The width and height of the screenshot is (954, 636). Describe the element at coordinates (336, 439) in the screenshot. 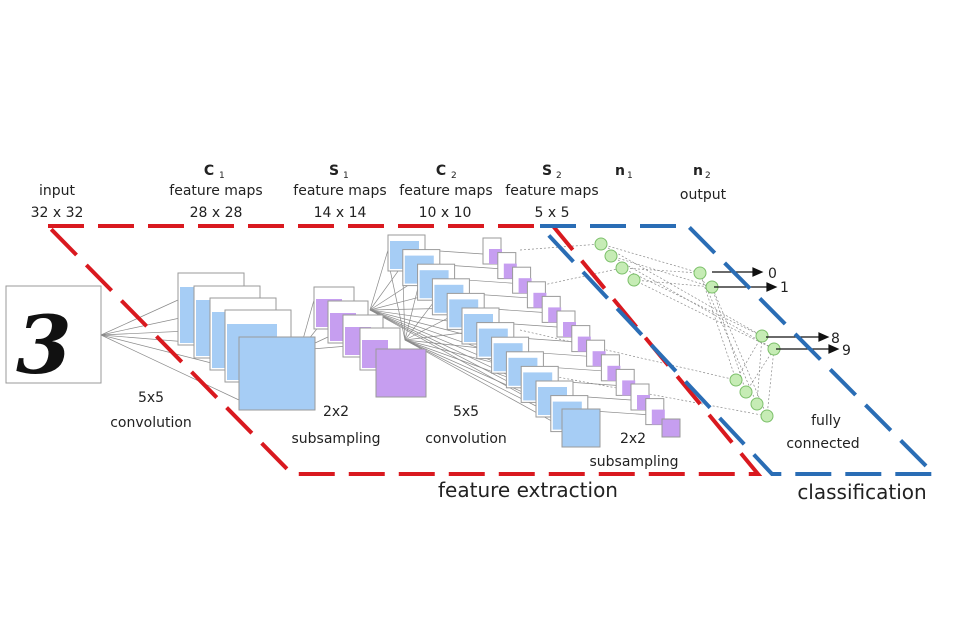

I see `sub1-op-label: subsampling` at that location.